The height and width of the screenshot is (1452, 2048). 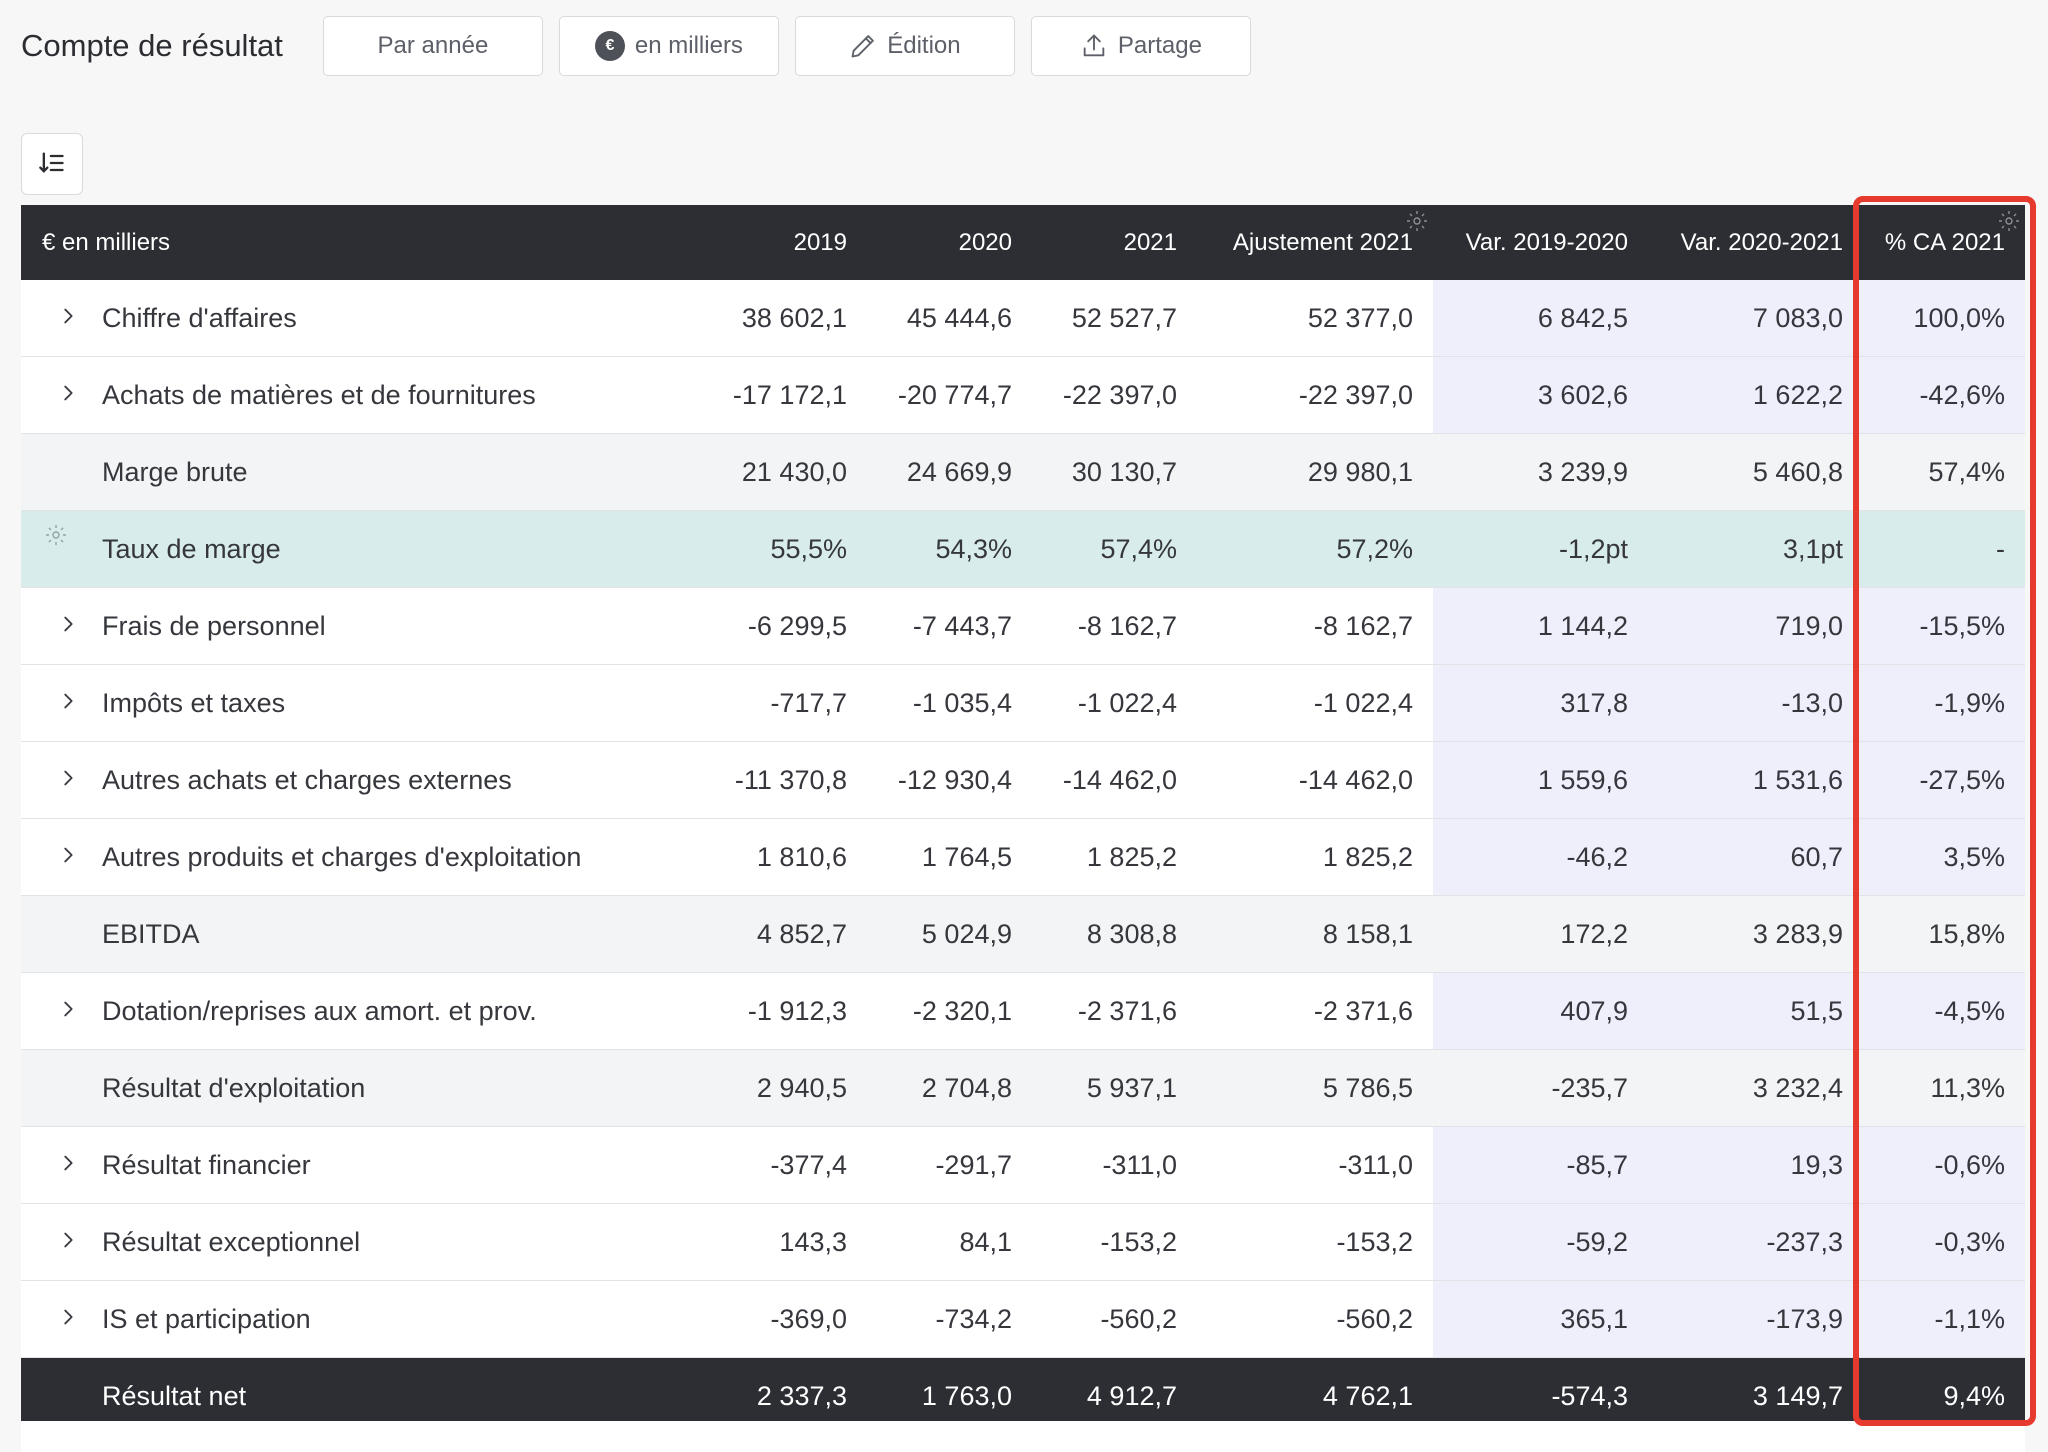 I want to click on row-label-cell: Chiffre d'affaires, so click(x=341, y=318).